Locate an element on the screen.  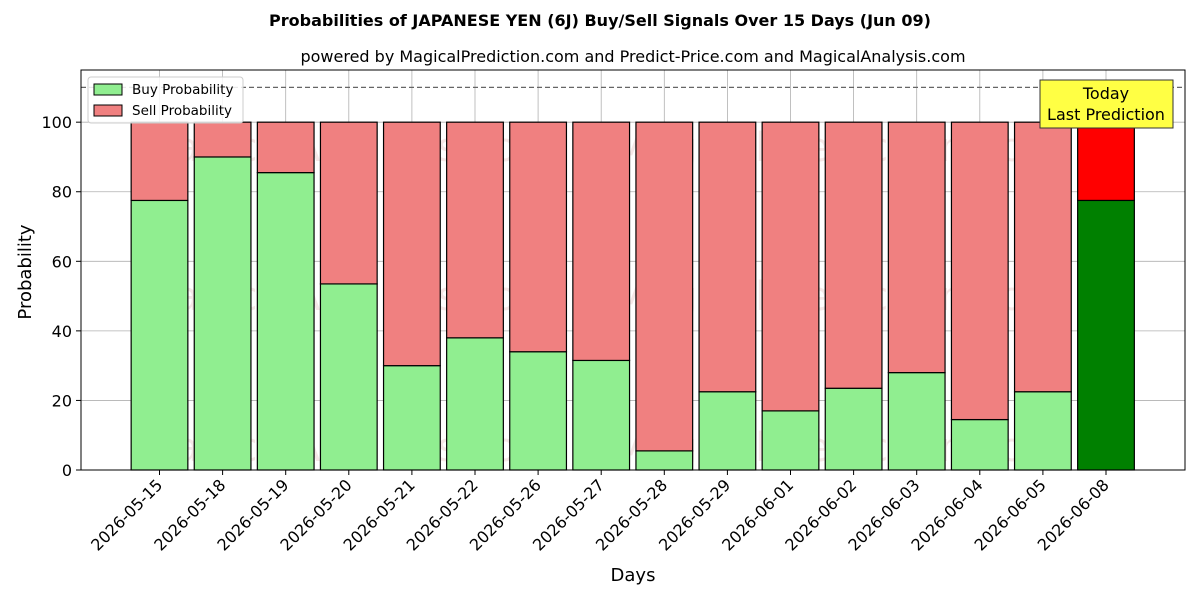
annotation-box is located at coordinates (1106, 104).